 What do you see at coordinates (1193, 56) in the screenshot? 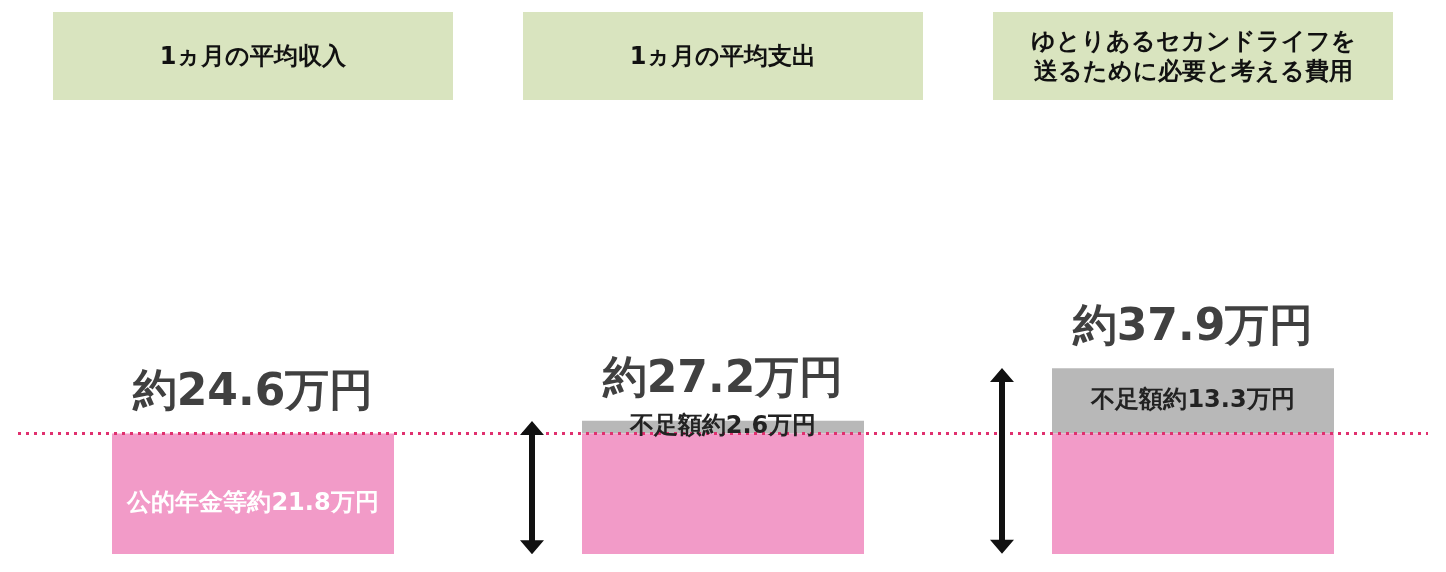
I see `x-tick-label: ゆとりあるセカンドライフを送るために必要と考える費用` at bounding box center [1193, 56].